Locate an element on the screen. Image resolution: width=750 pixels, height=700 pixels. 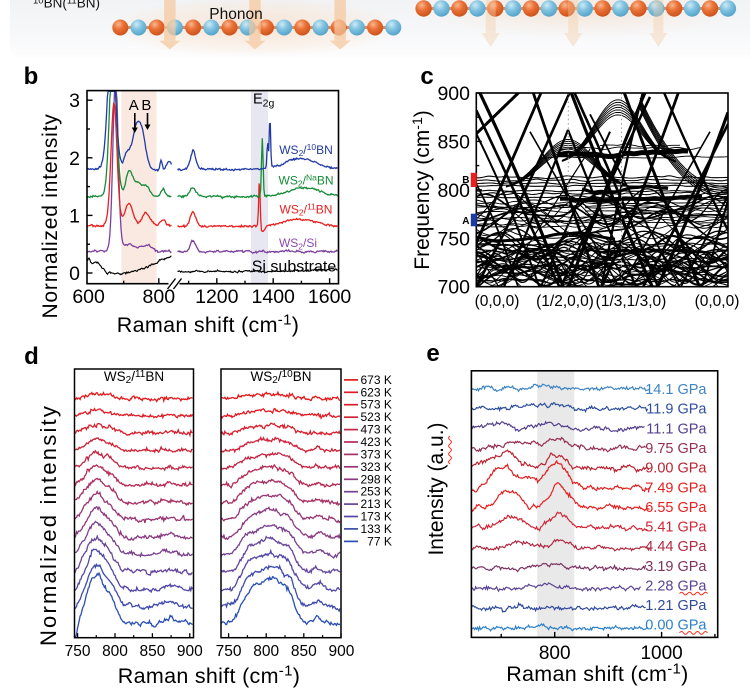
svg-text: 10BN(11BN) is located at coordinates (66, 5).